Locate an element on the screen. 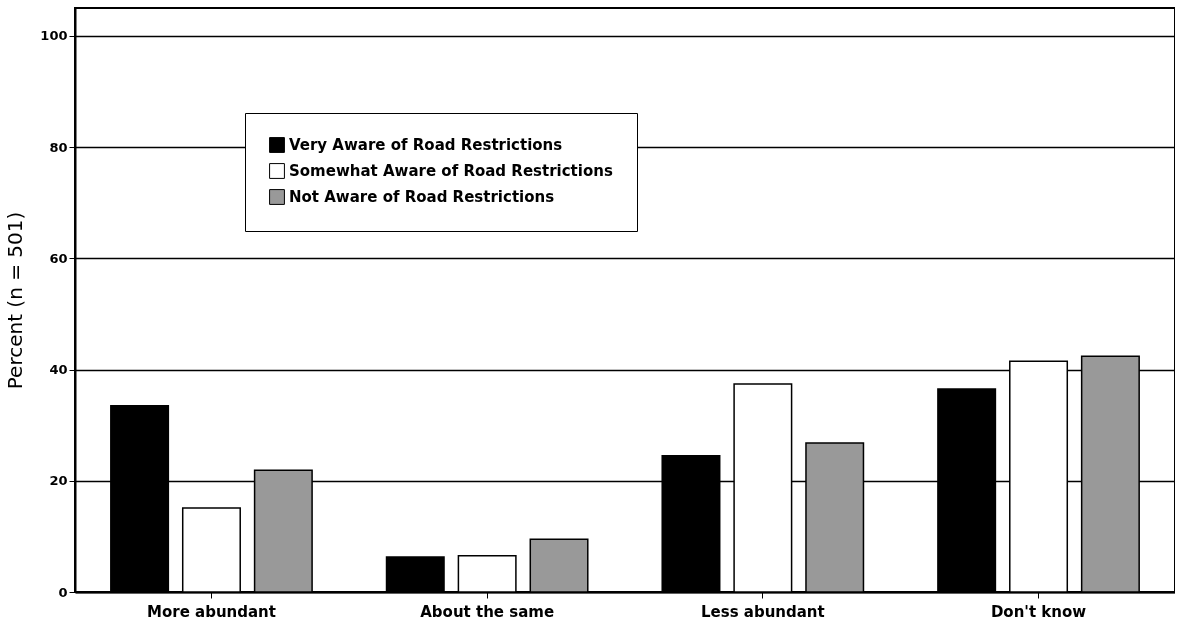 This screenshot has height=637, width=1199. y-tick-label: 40 is located at coordinates (58, 370).